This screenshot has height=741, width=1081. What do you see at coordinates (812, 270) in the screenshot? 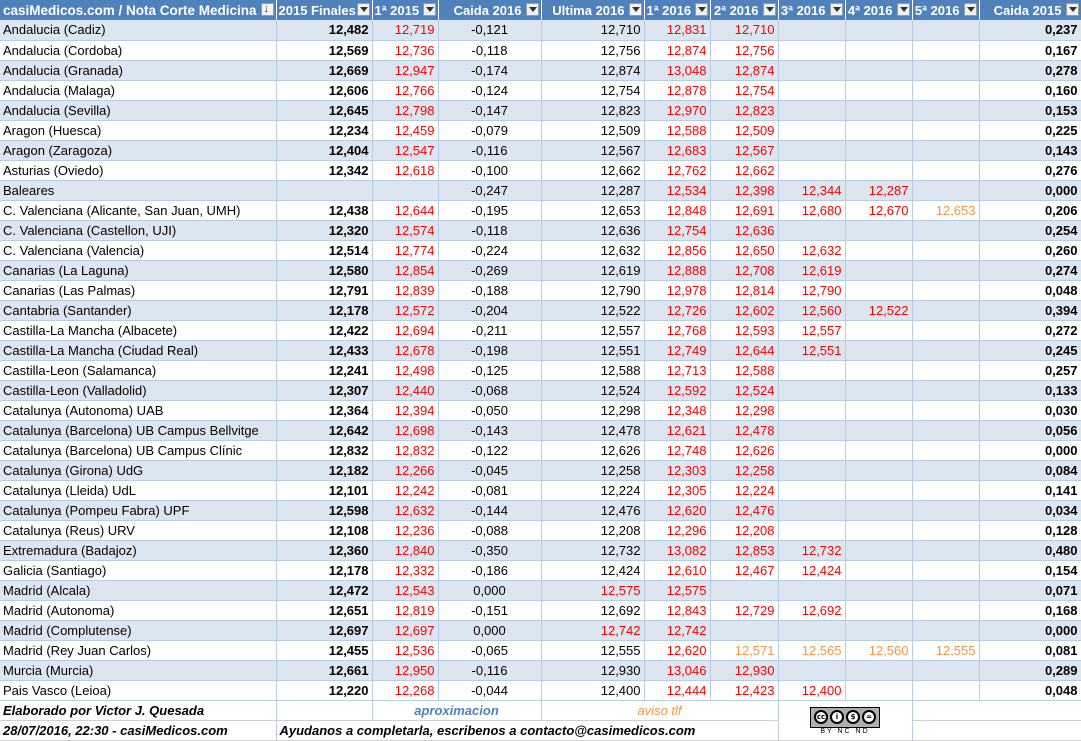
I see `list-3-2016: 12,619` at bounding box center [812, 270].